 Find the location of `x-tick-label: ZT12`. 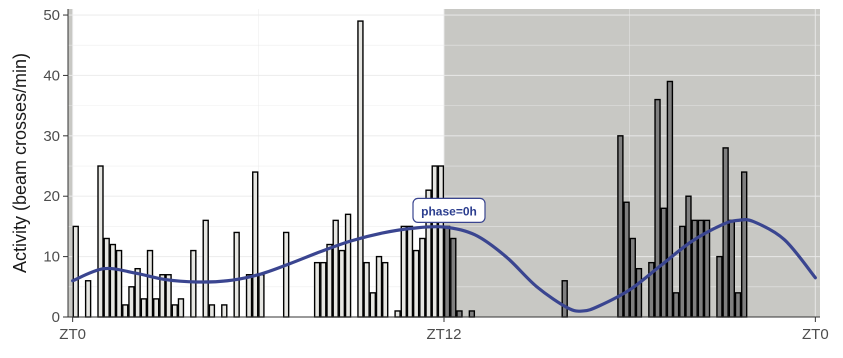

x-tick-label: ZT12 is located at coordinates (443, 334).